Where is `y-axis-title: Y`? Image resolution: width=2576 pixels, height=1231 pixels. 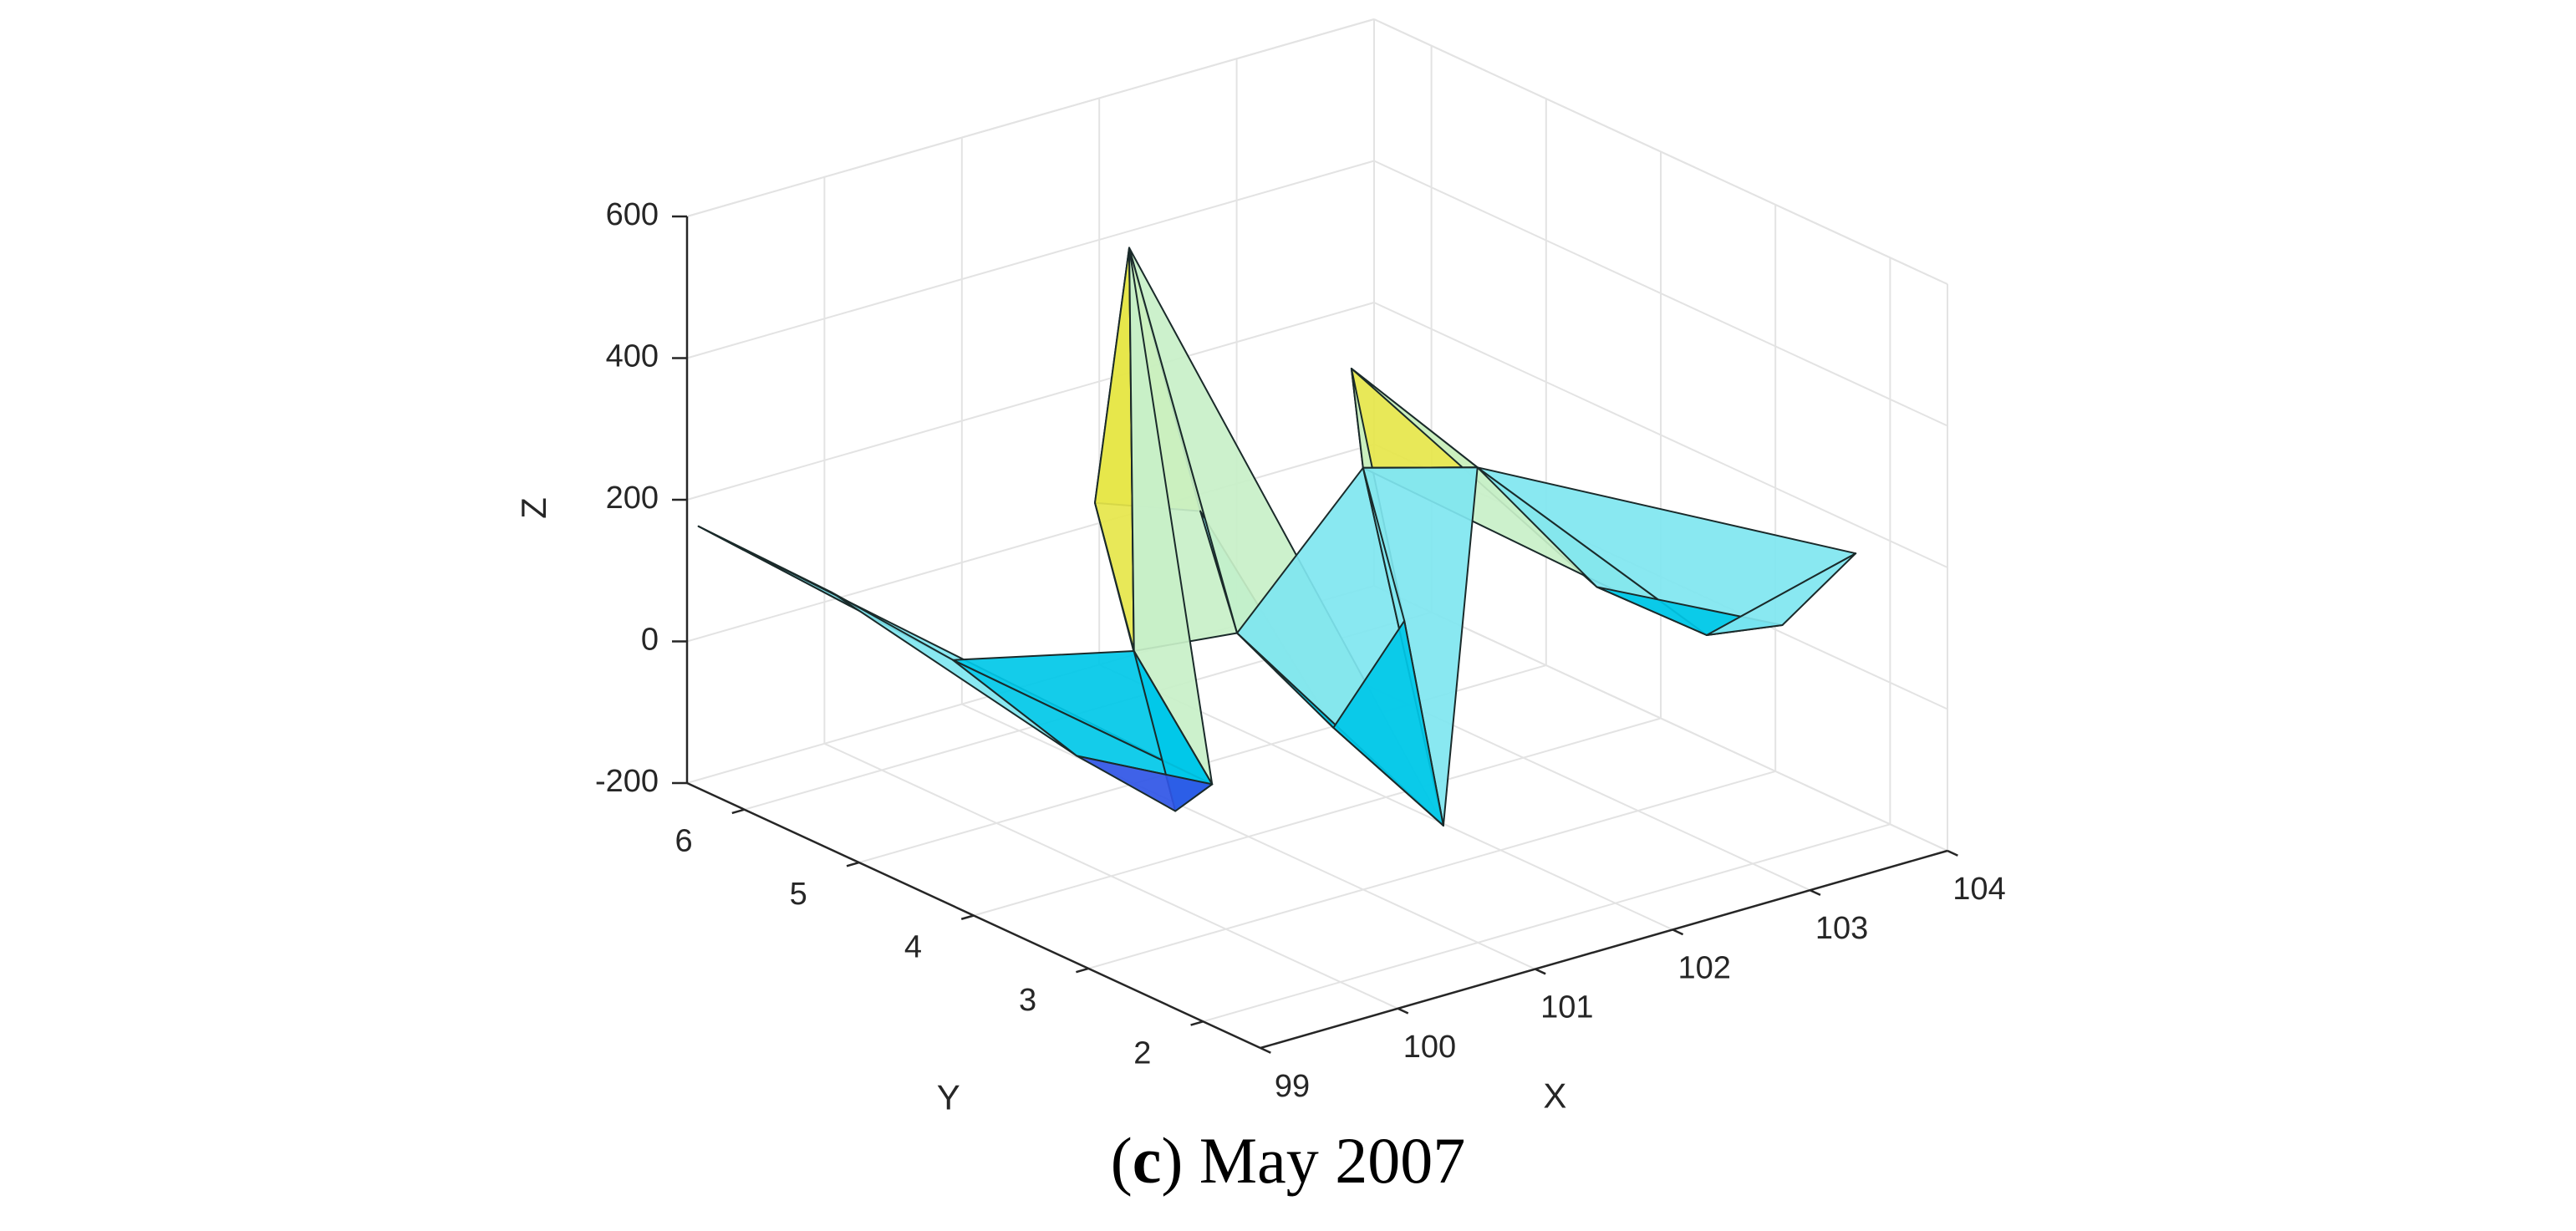 y-axis-title: Y is located at coordinates (948, 1097).